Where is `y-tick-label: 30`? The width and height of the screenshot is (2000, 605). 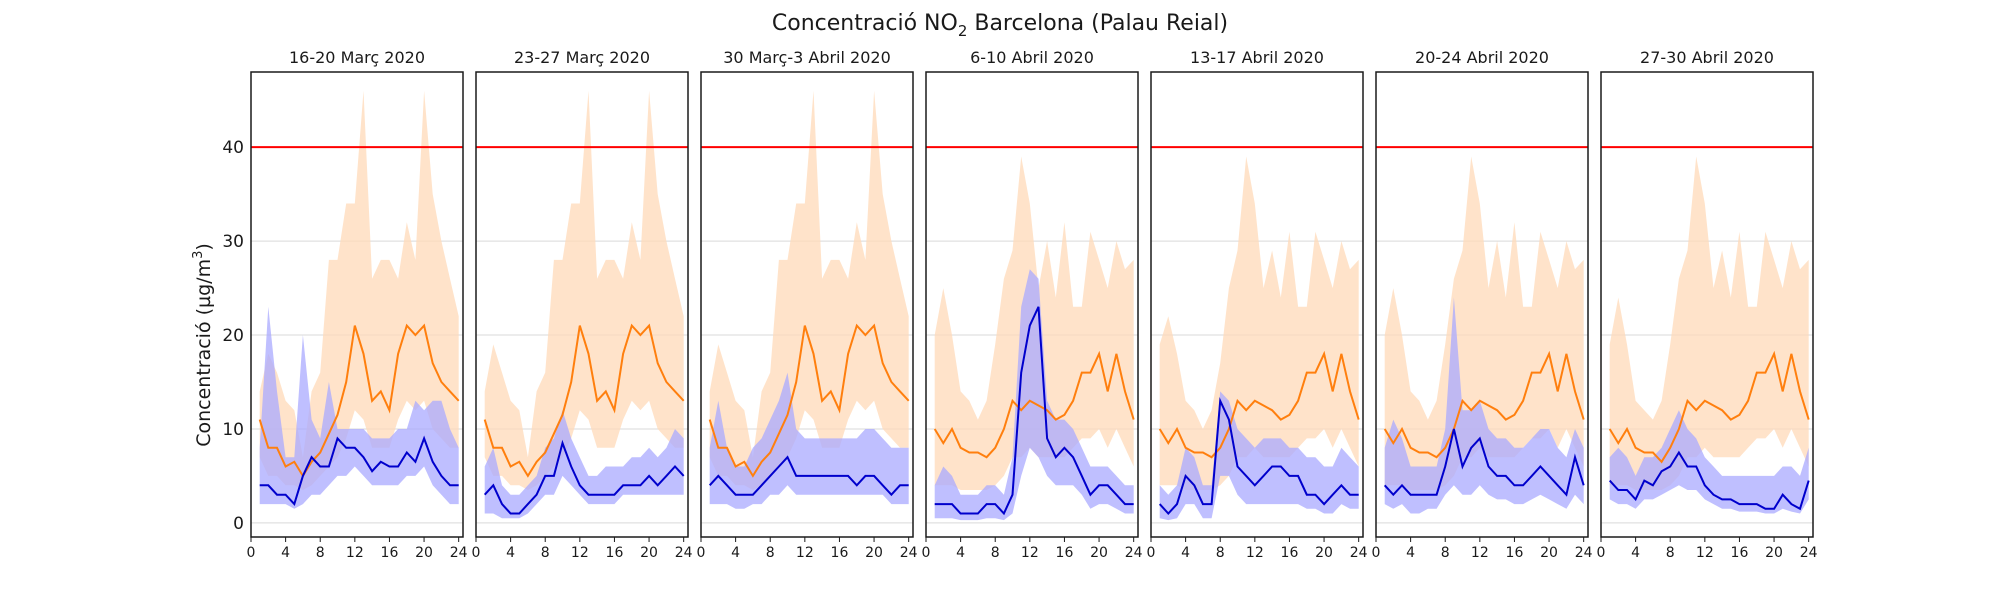
y-tick-label: 30 is located at coordinates (233, 242).